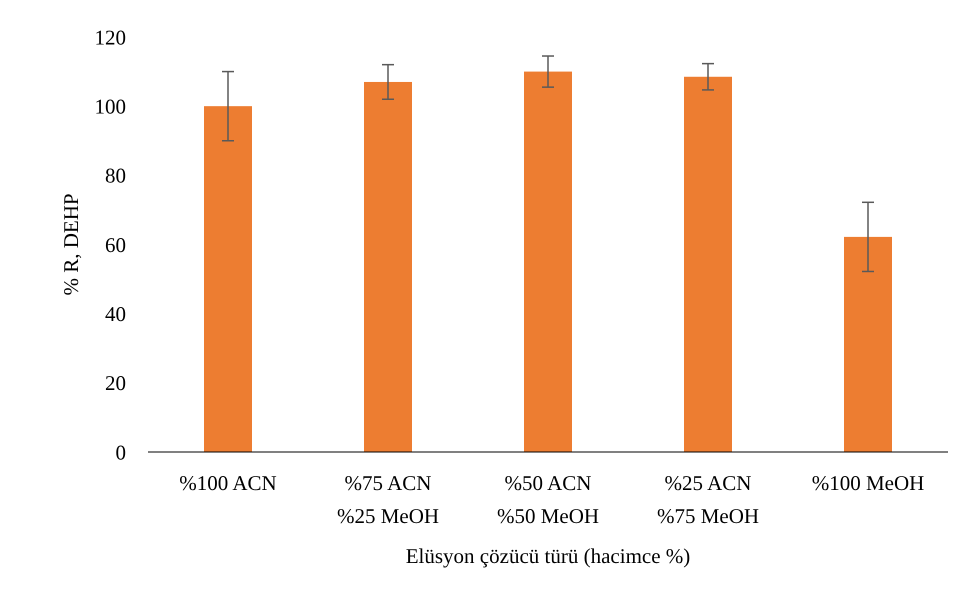 The image size is (965, 591). I want to click on y-tick-label: 0, so click(121, 452).